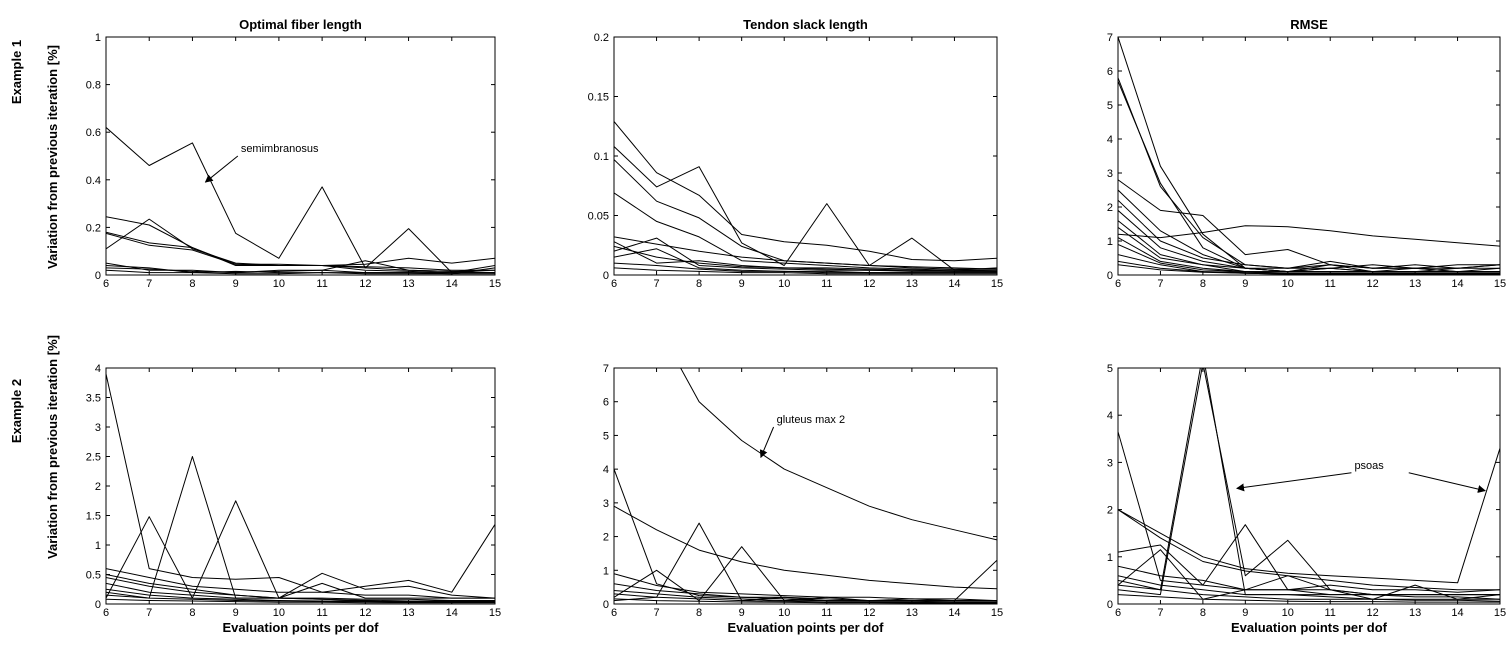  I want to click on x-tick-label: 15, so click(1500, 284).